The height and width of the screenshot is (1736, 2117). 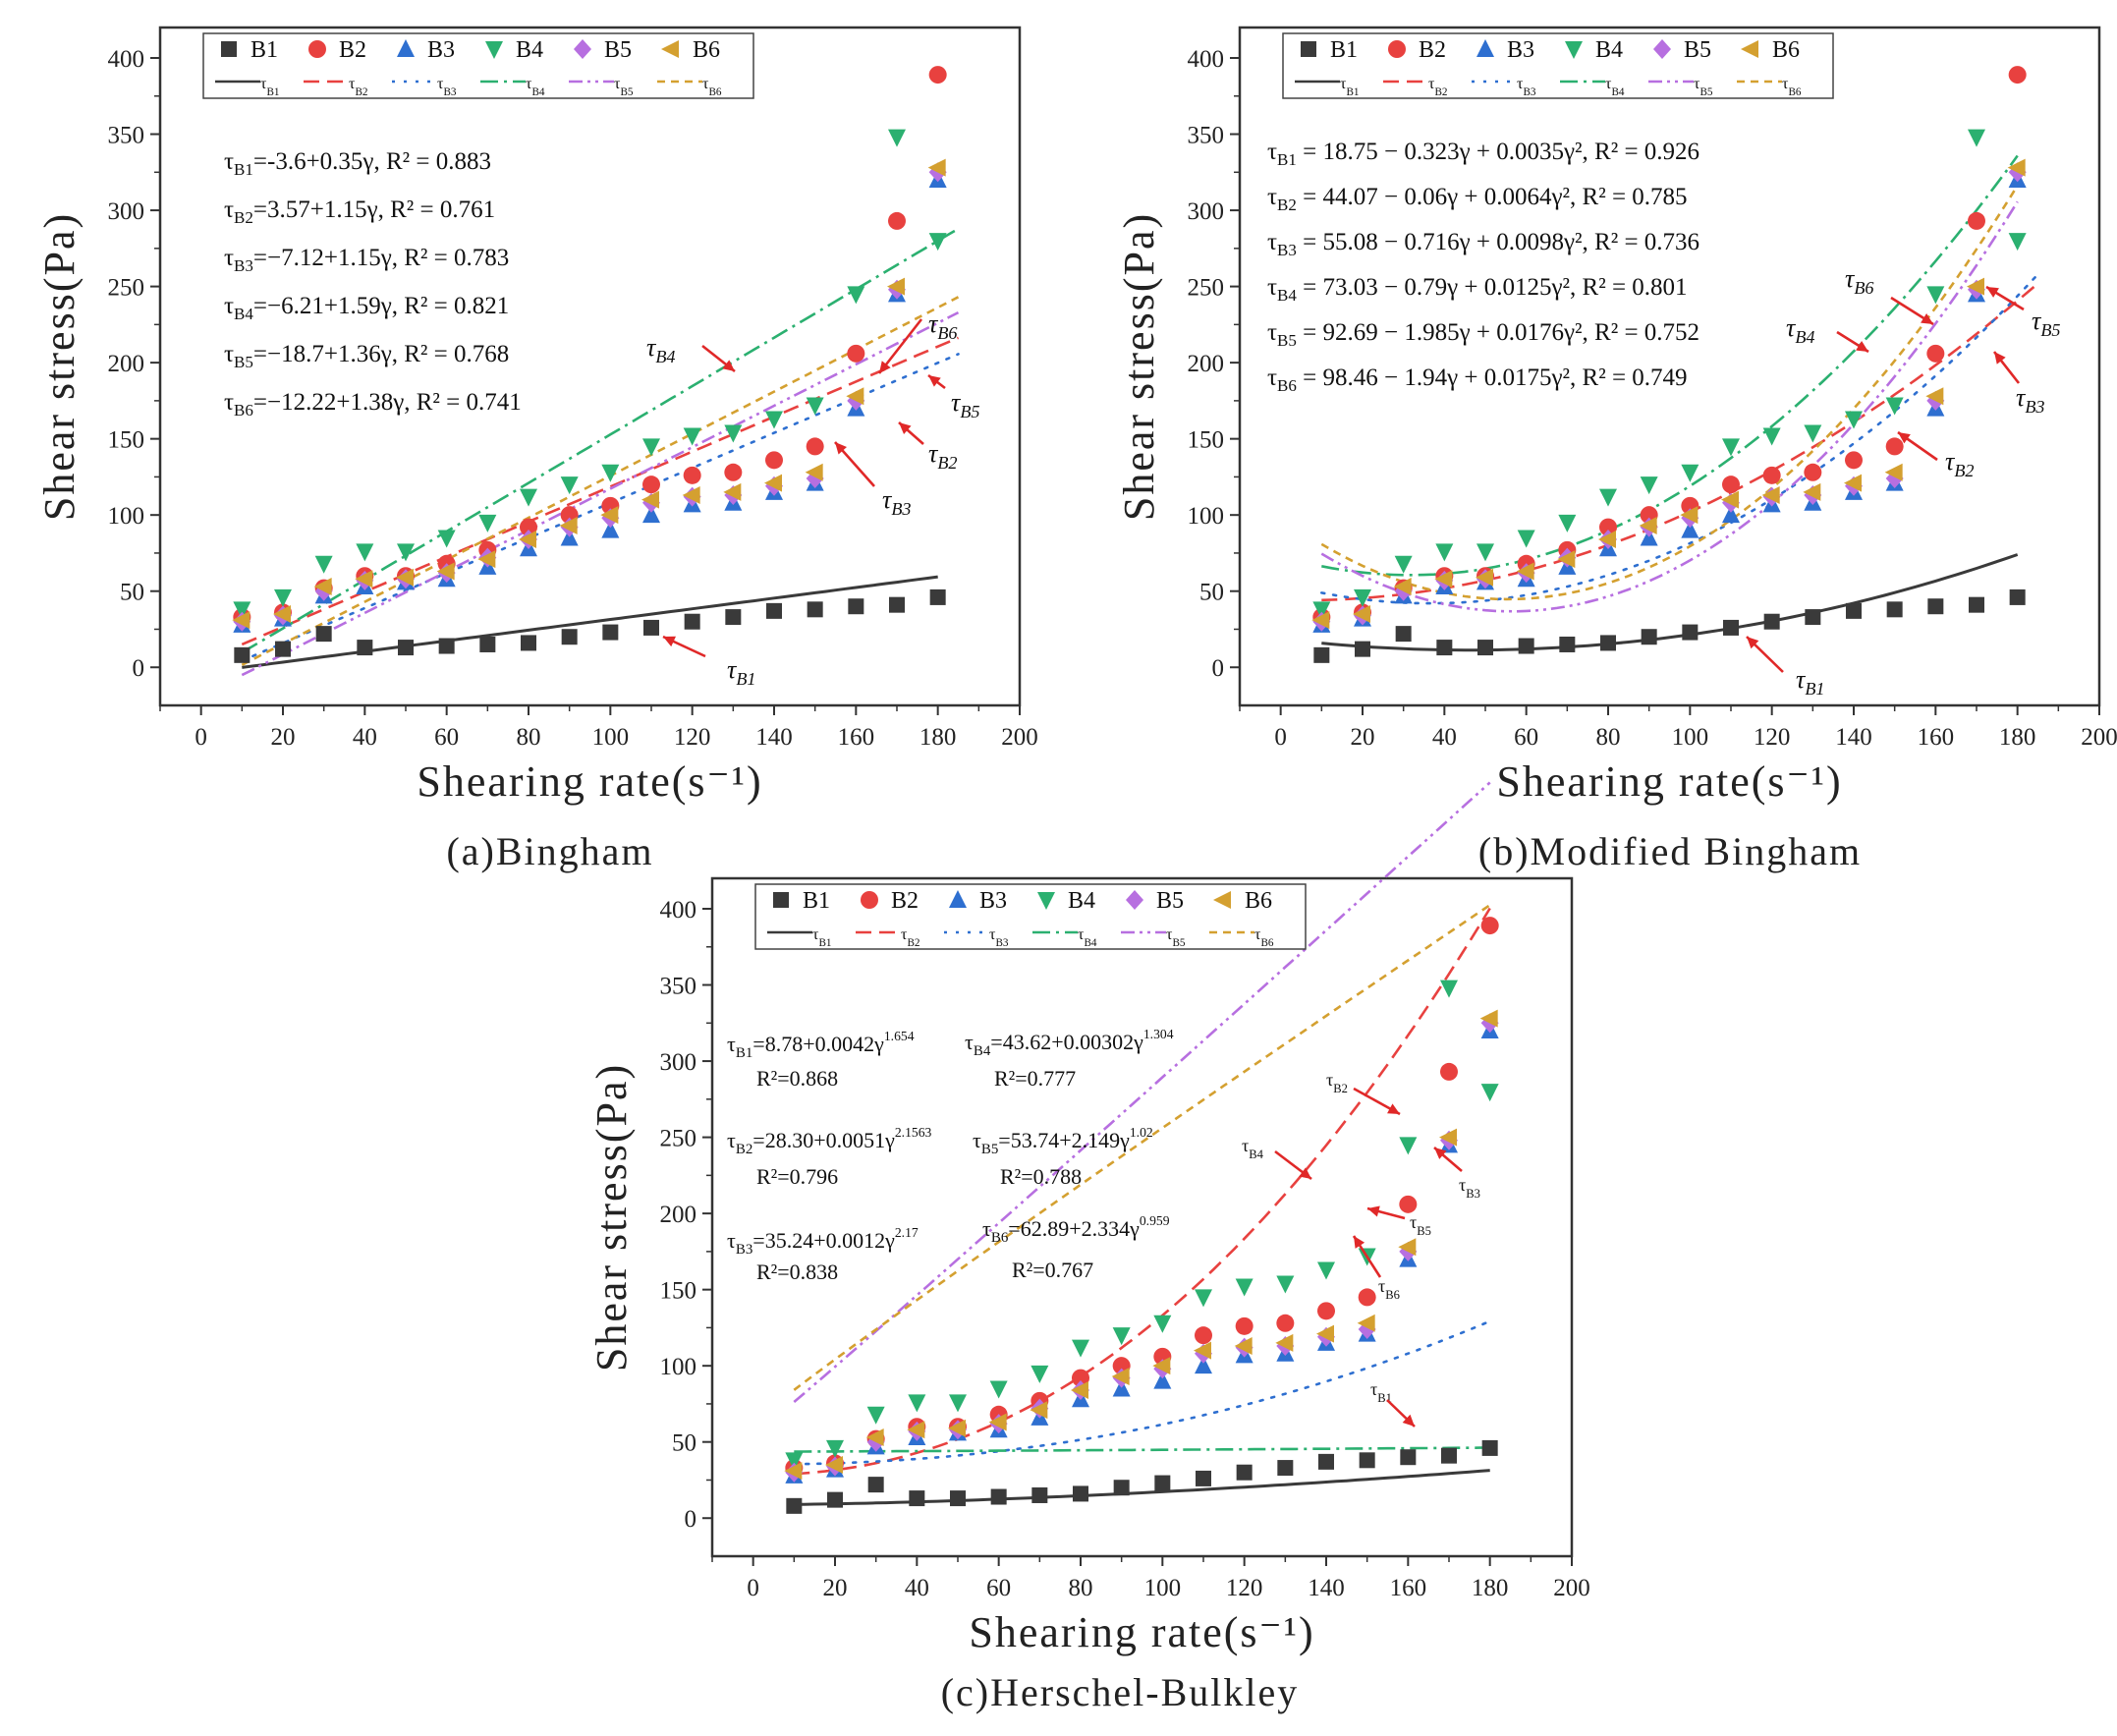 I want to click on fit-line-b2, so click(x=600, y=491).